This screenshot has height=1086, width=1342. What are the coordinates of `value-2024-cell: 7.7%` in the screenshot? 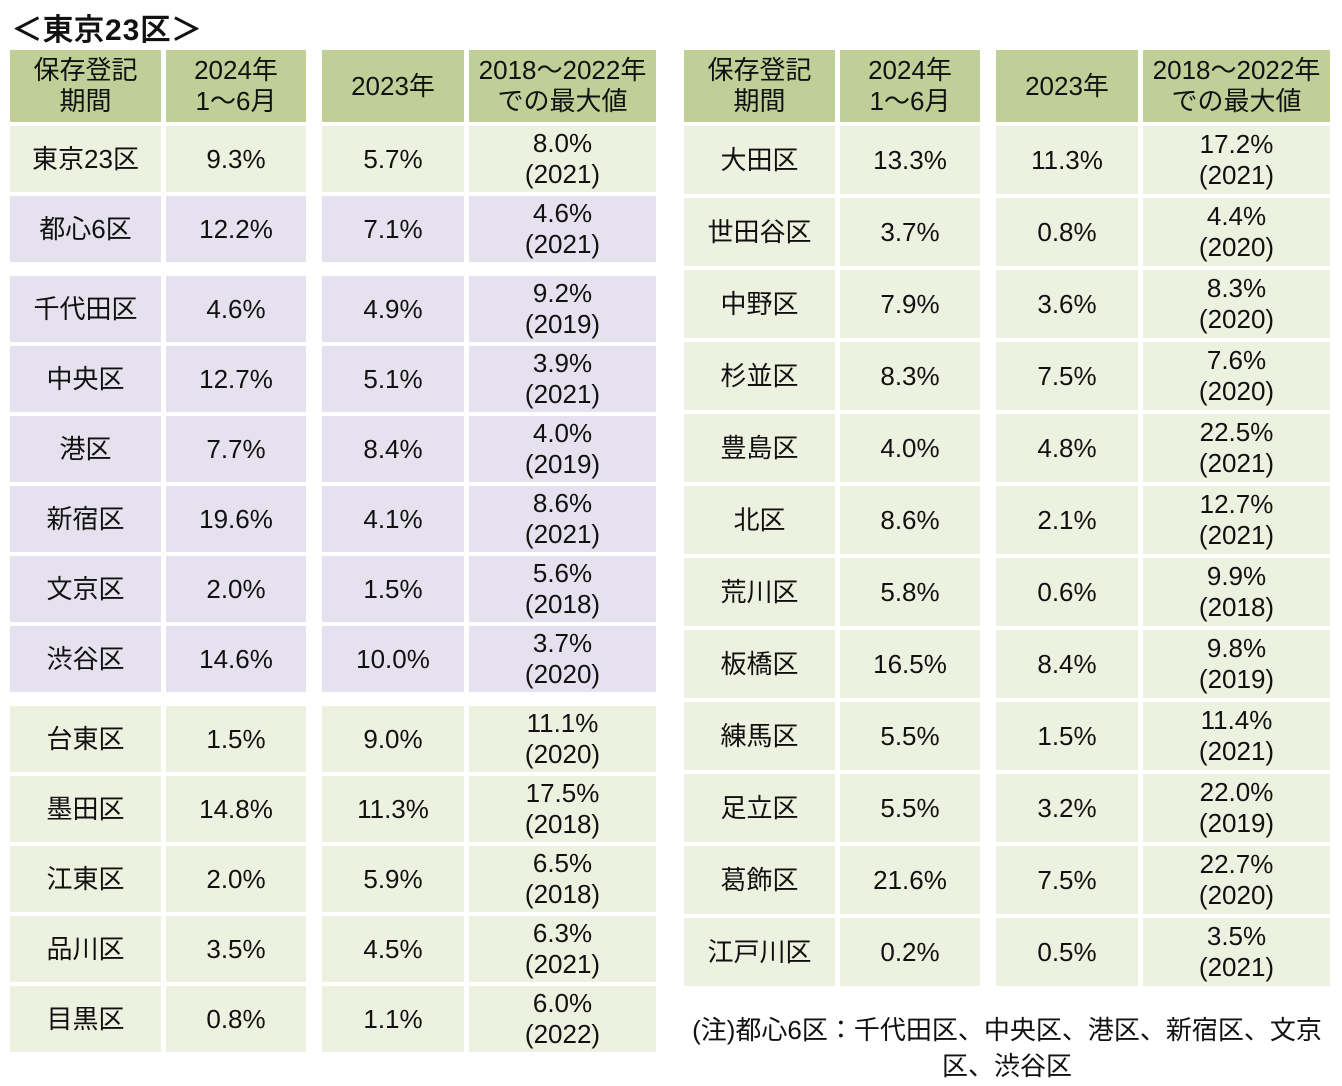 It's located at (236, 449).